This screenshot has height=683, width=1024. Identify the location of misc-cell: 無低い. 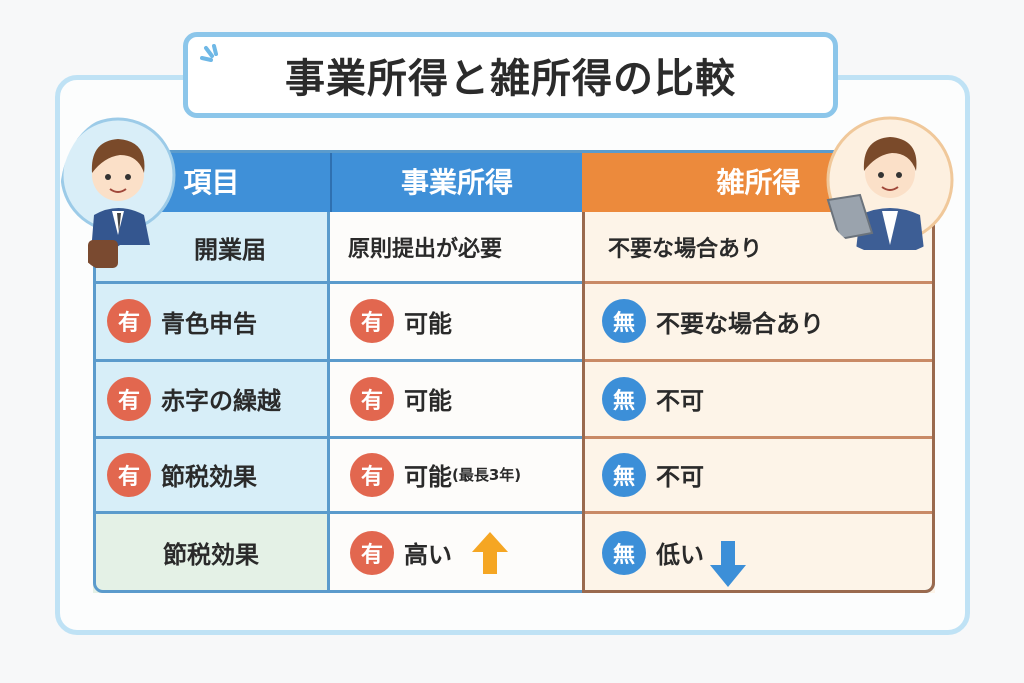
(758, 552).